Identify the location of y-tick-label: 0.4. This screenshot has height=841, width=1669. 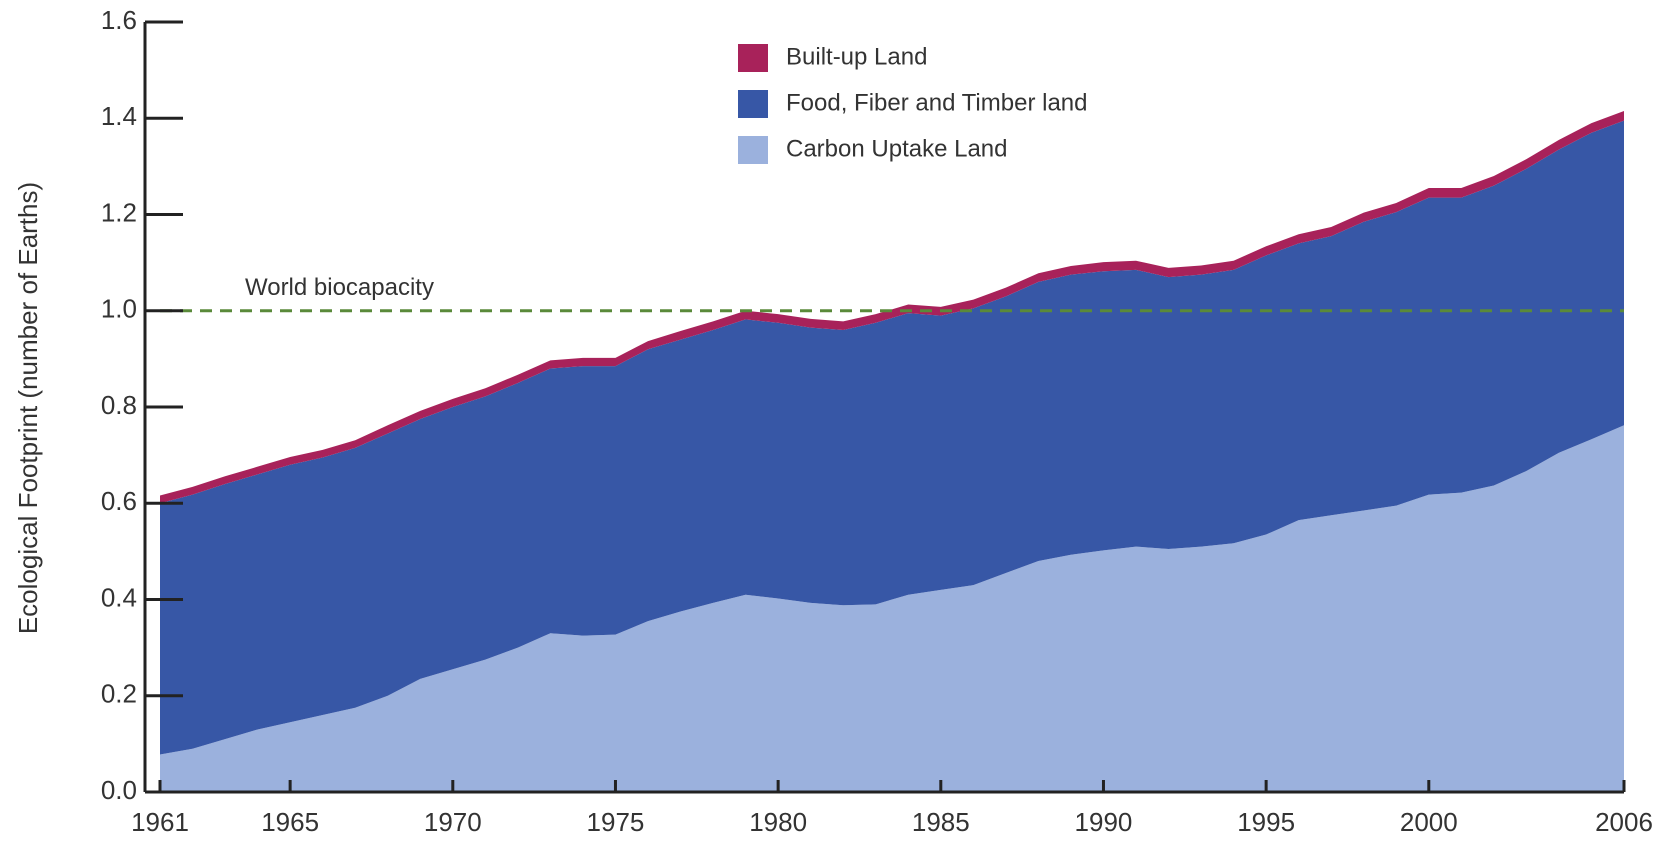
(119, 597).